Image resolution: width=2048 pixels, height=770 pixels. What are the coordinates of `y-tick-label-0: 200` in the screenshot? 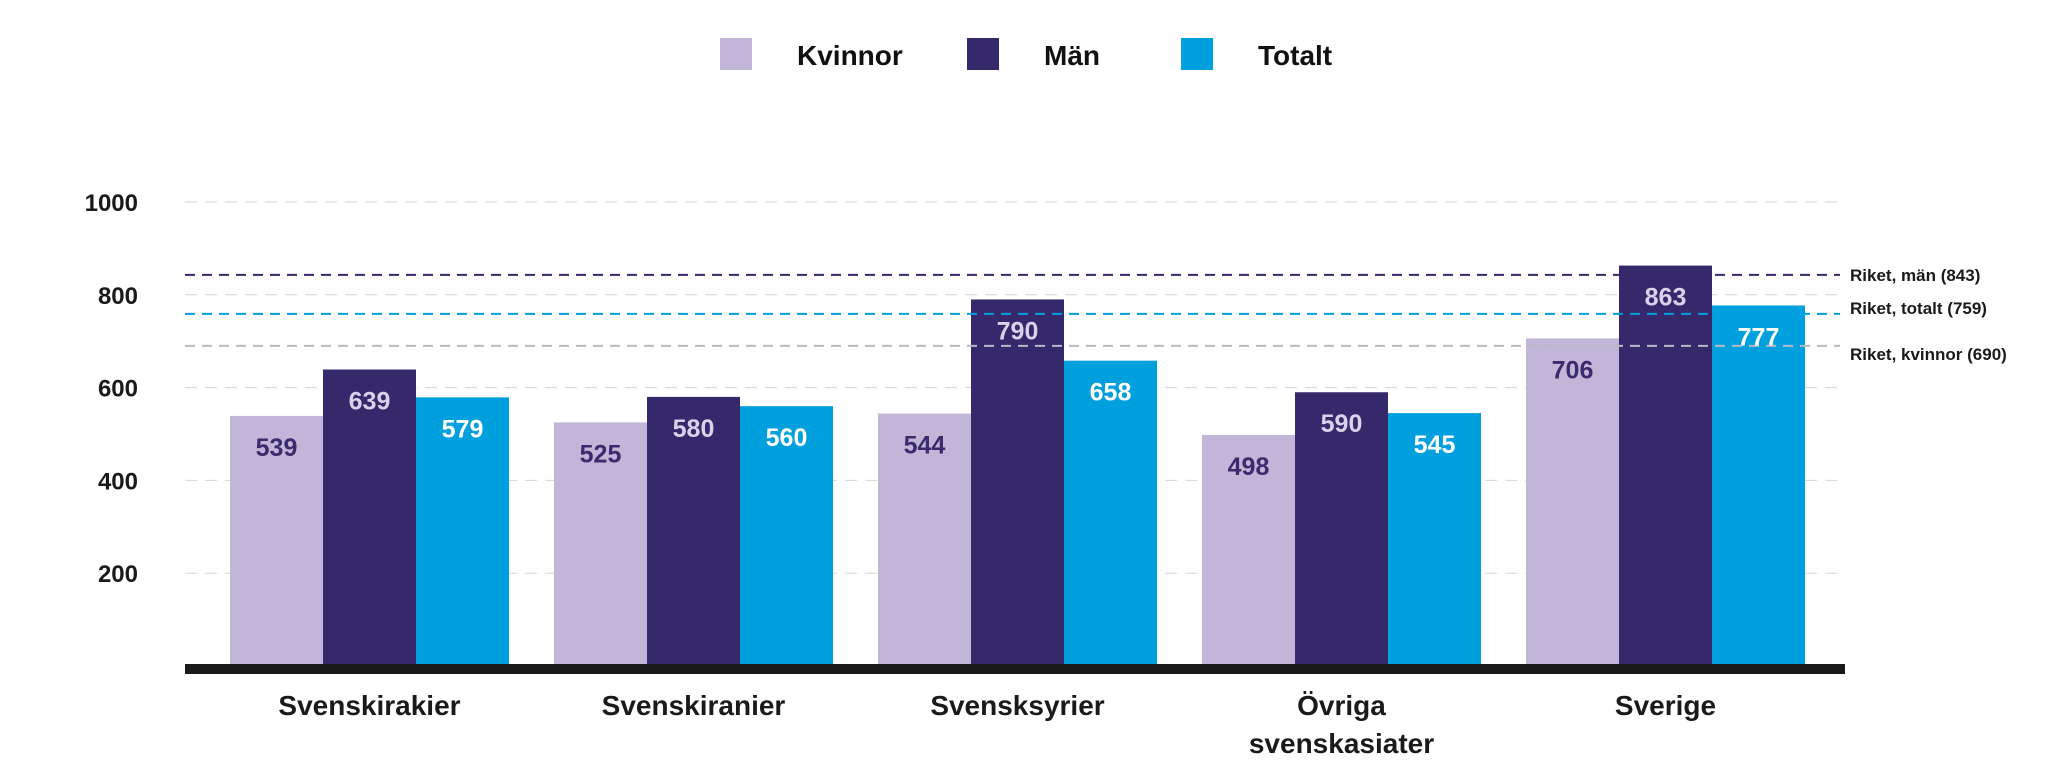 It's located at (118, 574).